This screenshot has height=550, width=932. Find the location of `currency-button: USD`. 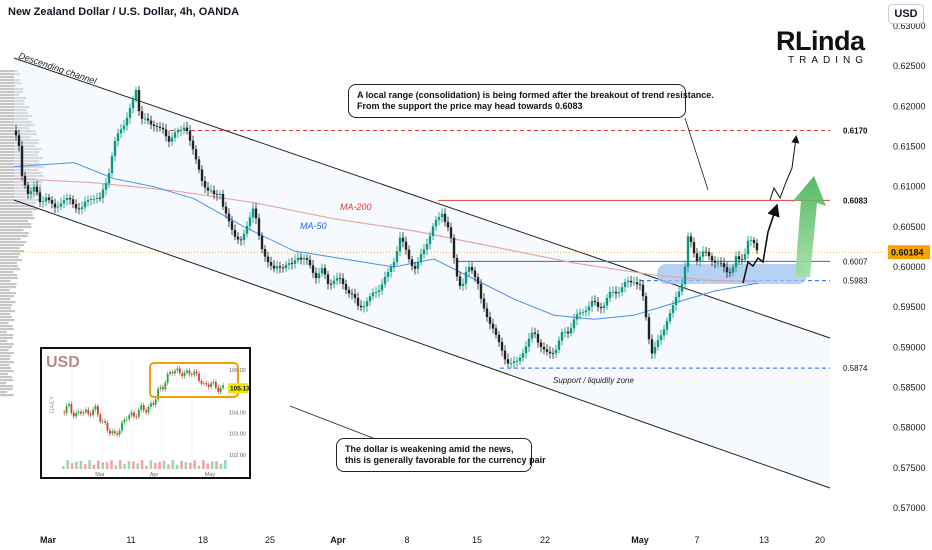

currency-button: USD is located at coordinates (906, 14).